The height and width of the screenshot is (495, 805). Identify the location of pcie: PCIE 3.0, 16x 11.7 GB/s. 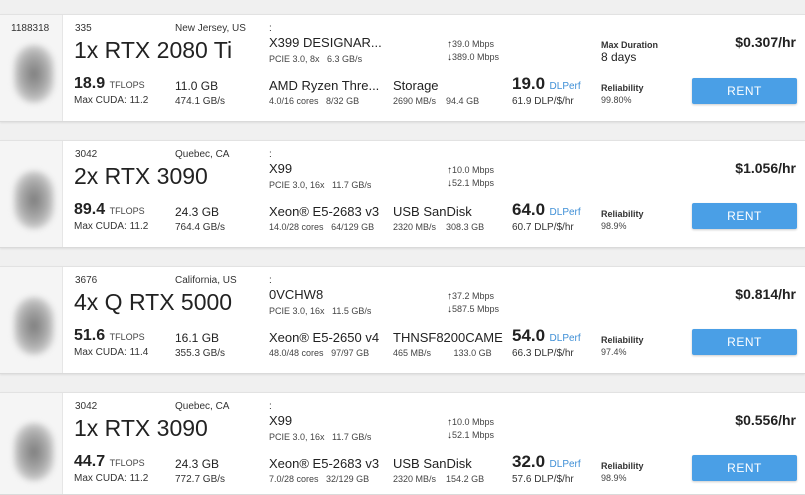
(320, 437).